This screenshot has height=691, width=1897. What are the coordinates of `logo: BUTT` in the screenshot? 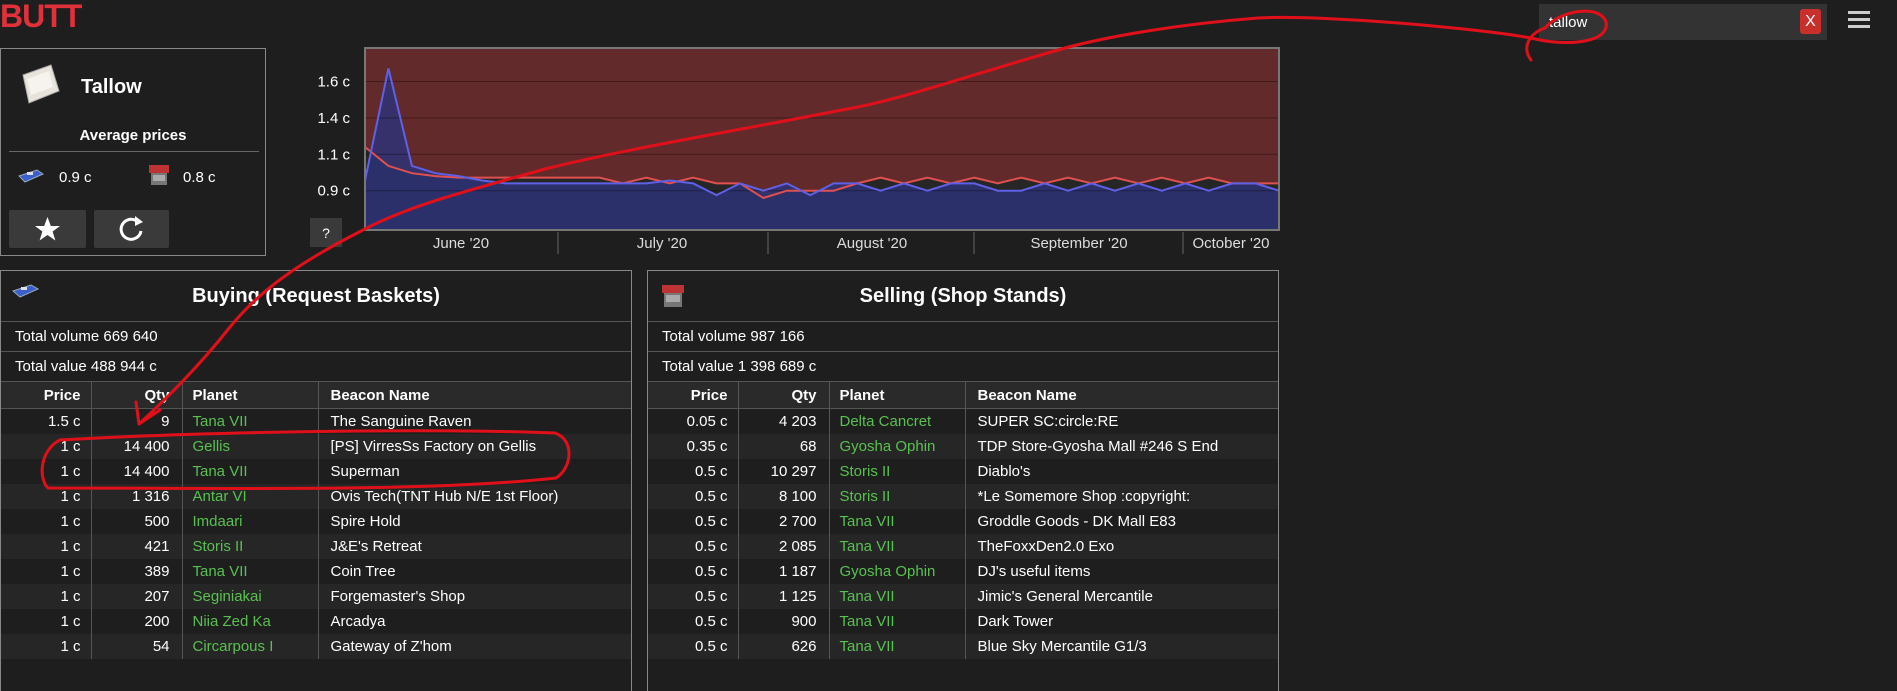 It's located at (41, 17).